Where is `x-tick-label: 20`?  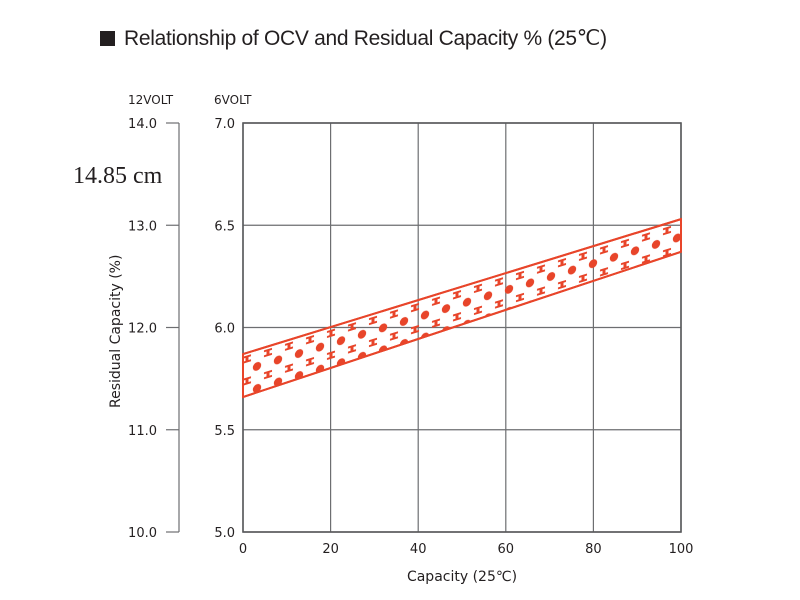 x-tick-label: 20 is located at coordinates (330, 549).